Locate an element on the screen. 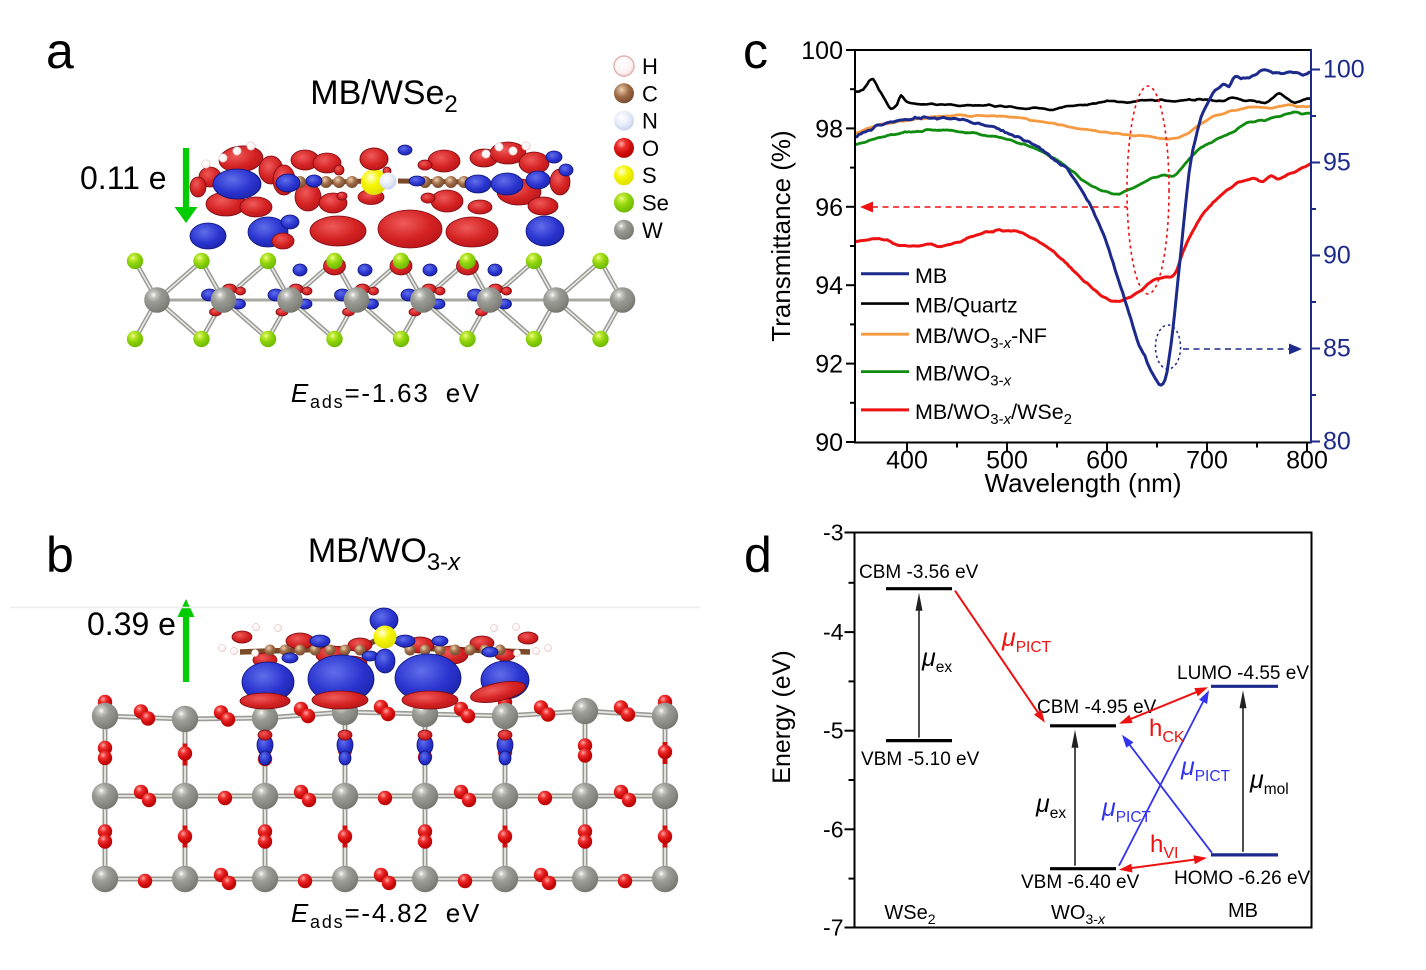 The width and height of the screenshot is (1426, 970). svg-text: CBM -4.95 eV is located at coordinates (1097, 707).